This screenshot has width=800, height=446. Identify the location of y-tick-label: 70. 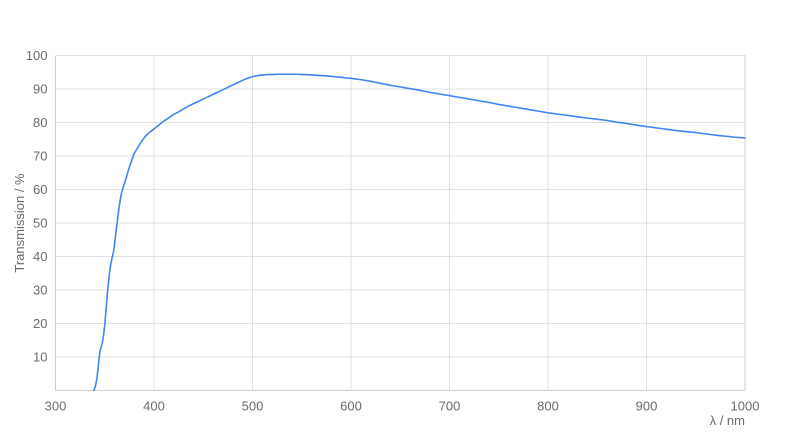
(40, 156).